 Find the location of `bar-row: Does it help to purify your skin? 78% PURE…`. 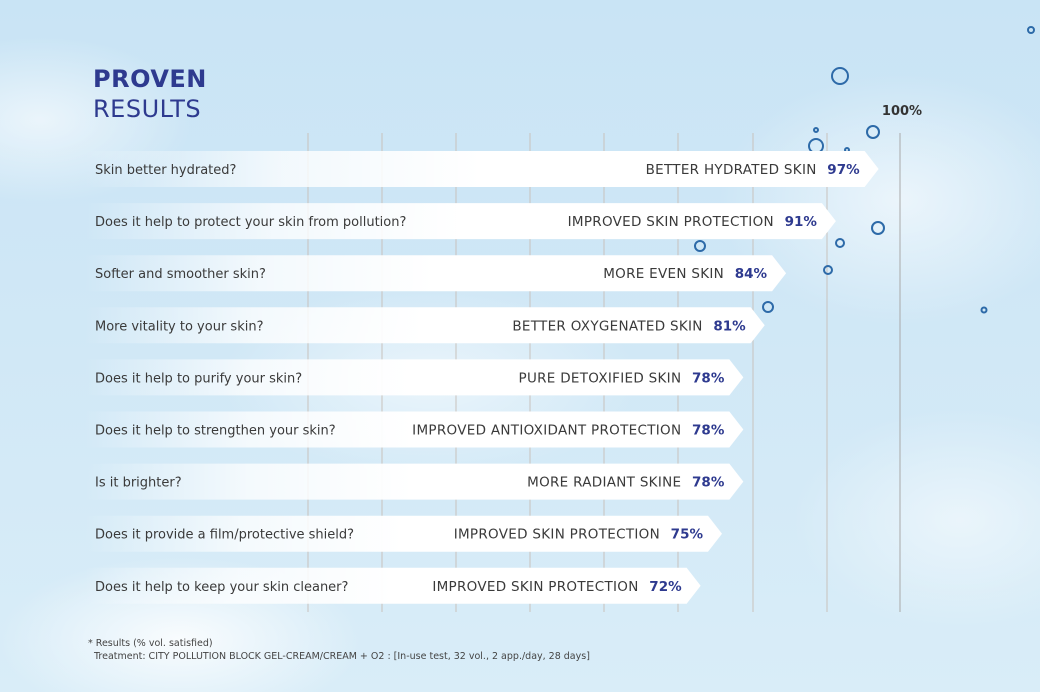

bar-row: Does it help to purify your skin? 78% PURE… is located at coordinates (414, 377).